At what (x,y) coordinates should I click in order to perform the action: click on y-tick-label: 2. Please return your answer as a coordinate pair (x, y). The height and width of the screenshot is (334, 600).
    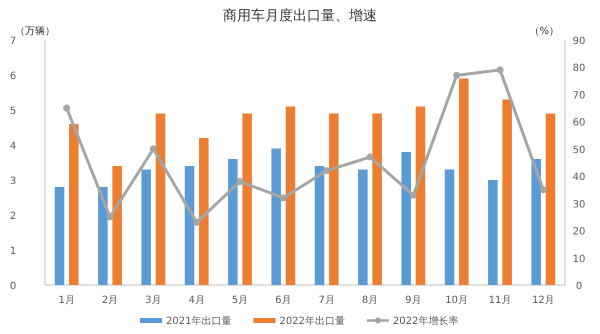
    Looking at the image, I should click on (13, 216).